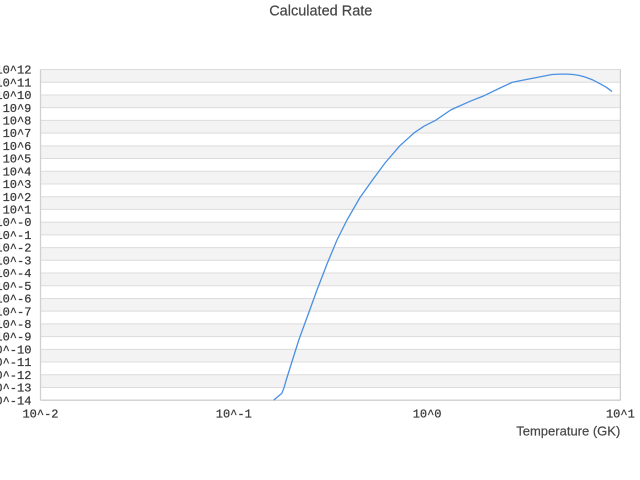  Describe the element at coordinates (15, 96) in the screenshot. I see `svg-text: 10^10` at that location.